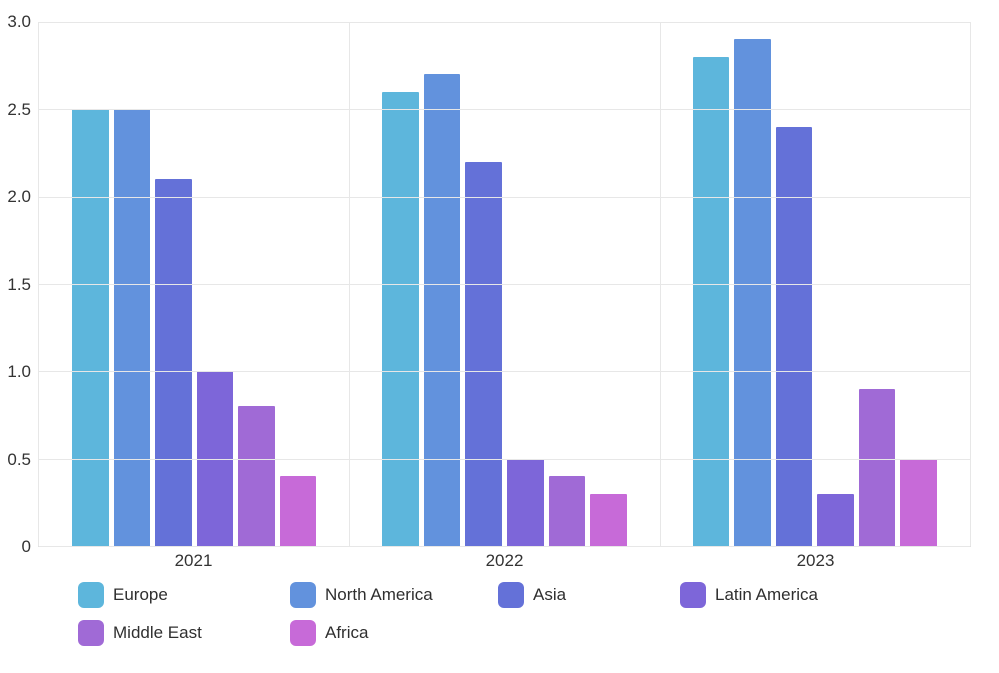 The height and width of the screenshot is (673, 999). I want to click on legend-swatch-north-america, so click(303, 594).